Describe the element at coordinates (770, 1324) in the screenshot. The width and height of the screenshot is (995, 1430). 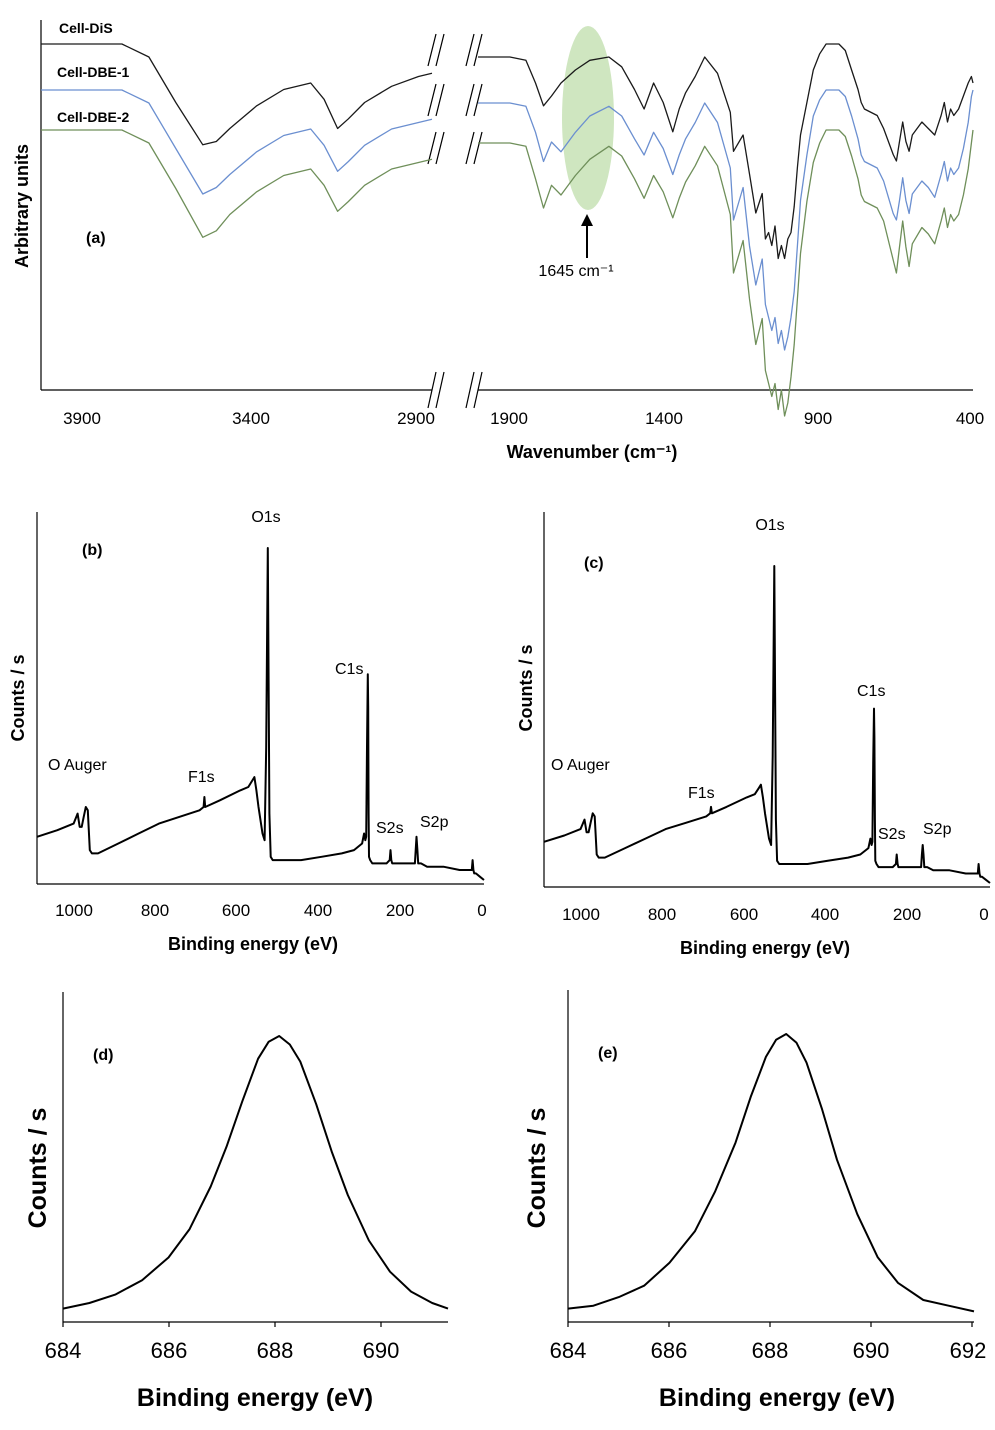
I see `ticks-e` at that location.